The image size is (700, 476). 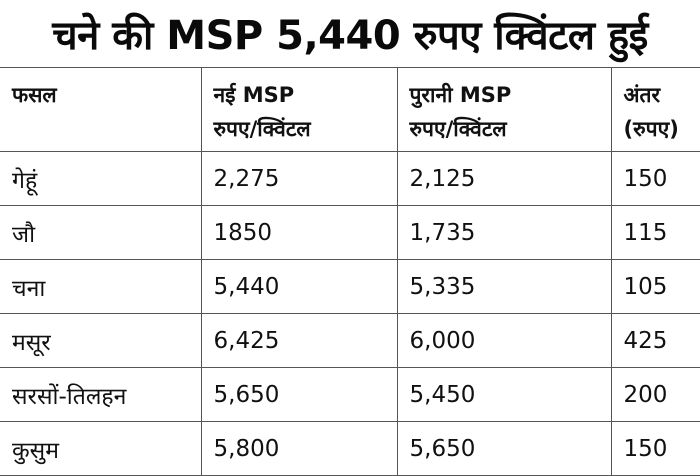 What do you see at coordinates (504, 233) in the screenshot?
I see `old-msp-cell: 1,735` at bounding box center [504, 233].